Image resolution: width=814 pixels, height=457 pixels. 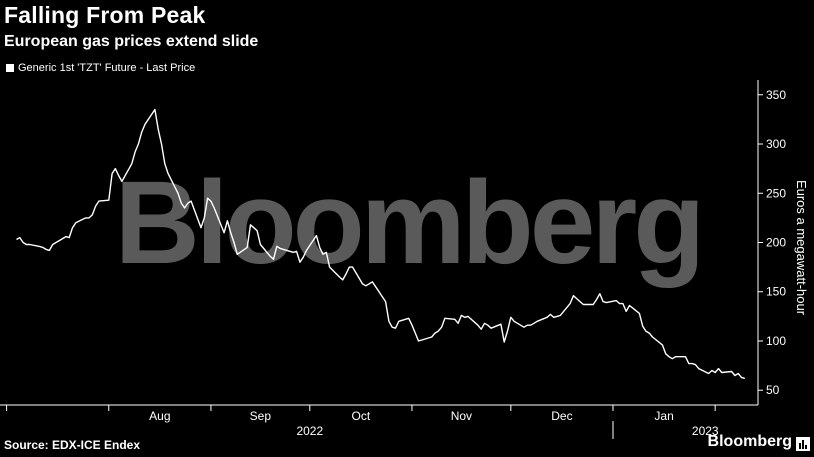 I want to click on x-tick-label: Dec, so click(x=561, y=416).